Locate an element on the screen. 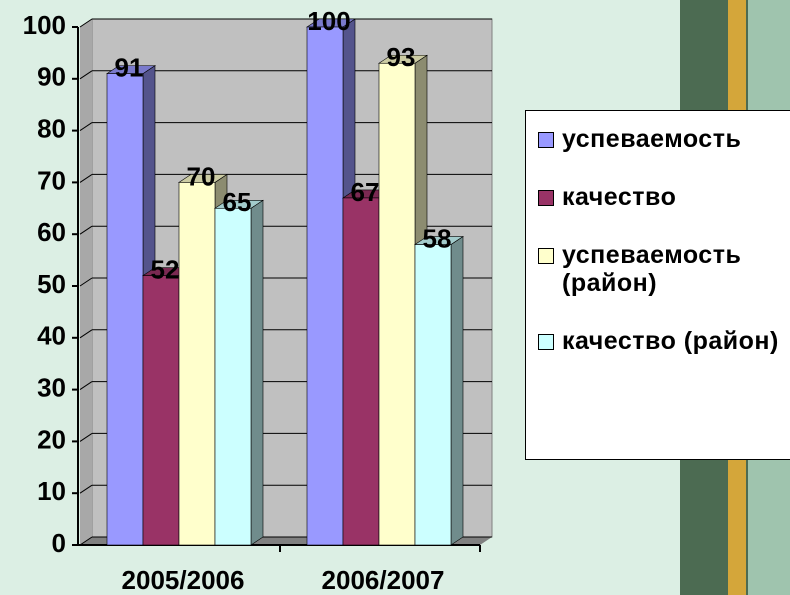  y-tick-label: 100 is located at coordinates (44, 25).